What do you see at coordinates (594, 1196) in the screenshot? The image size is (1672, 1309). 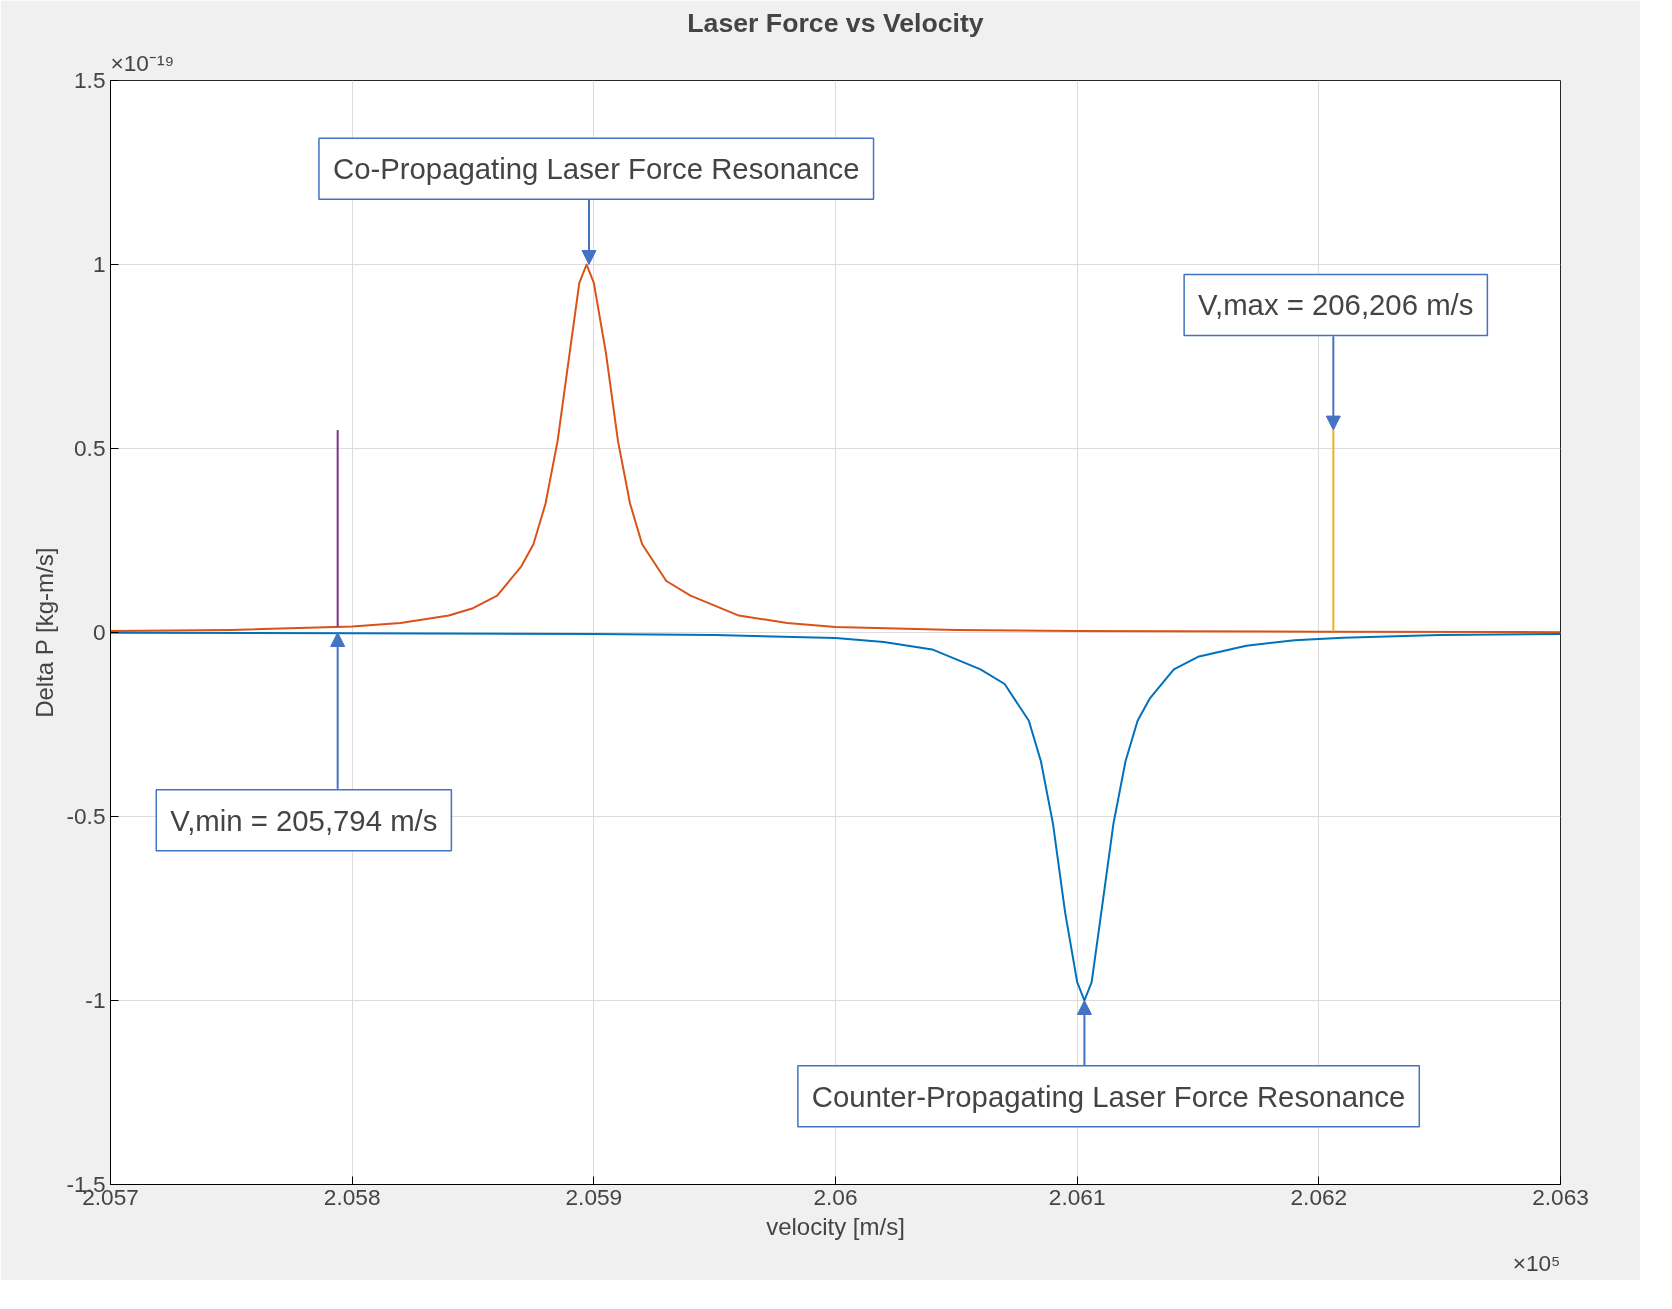 I see `x-tick-label: 2.059` at bounding box center [594, 1196].